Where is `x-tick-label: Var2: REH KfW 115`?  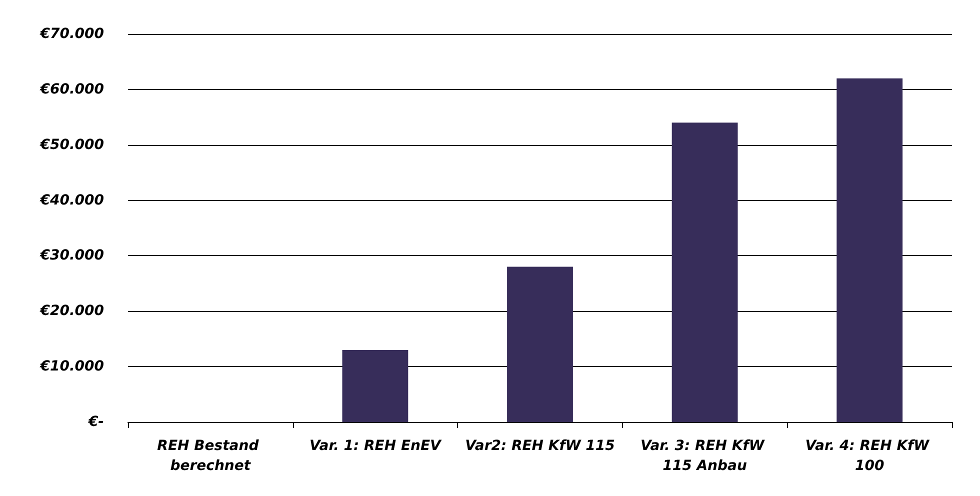
x-tick-label: Var2: REH KfW 115 is located at coordinates (540, 446).